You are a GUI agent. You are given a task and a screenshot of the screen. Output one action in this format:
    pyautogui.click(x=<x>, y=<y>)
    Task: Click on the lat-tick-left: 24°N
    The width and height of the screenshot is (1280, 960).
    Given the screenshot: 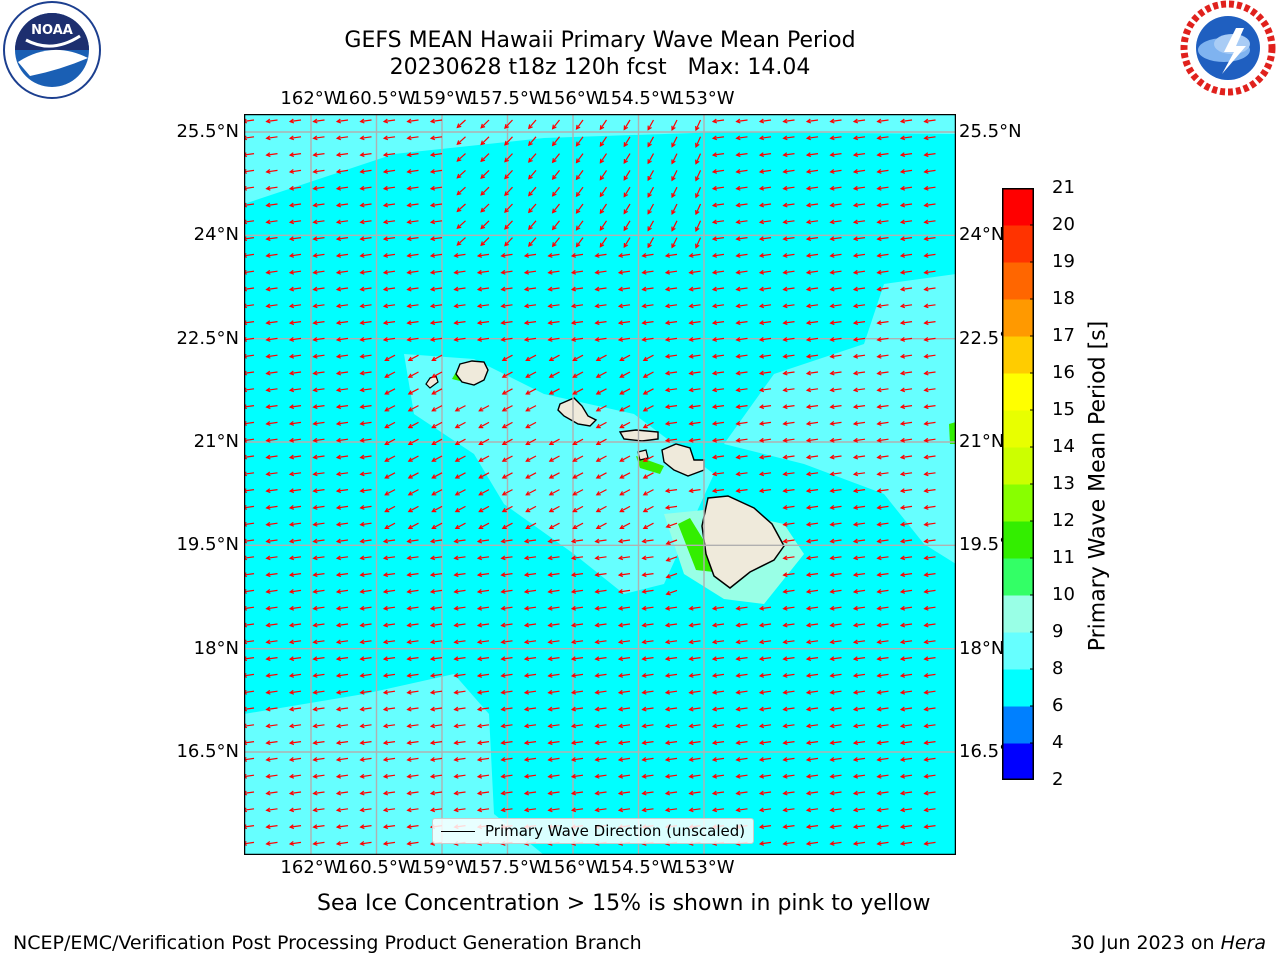 What is the action you would take?
    pyautogui.click(x=216, y=235)
    